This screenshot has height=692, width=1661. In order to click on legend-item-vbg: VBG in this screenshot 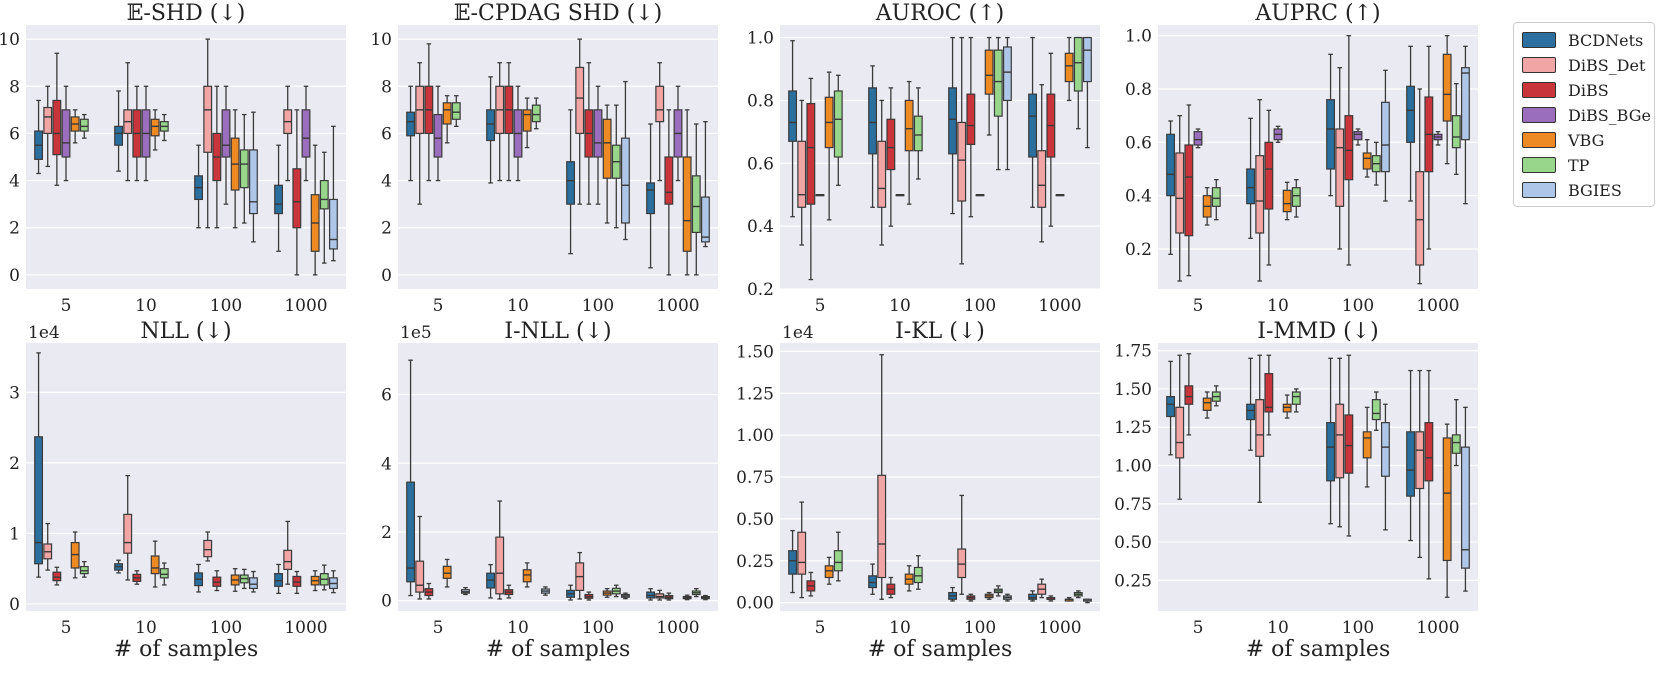, I will do `click(1563, 140)`.